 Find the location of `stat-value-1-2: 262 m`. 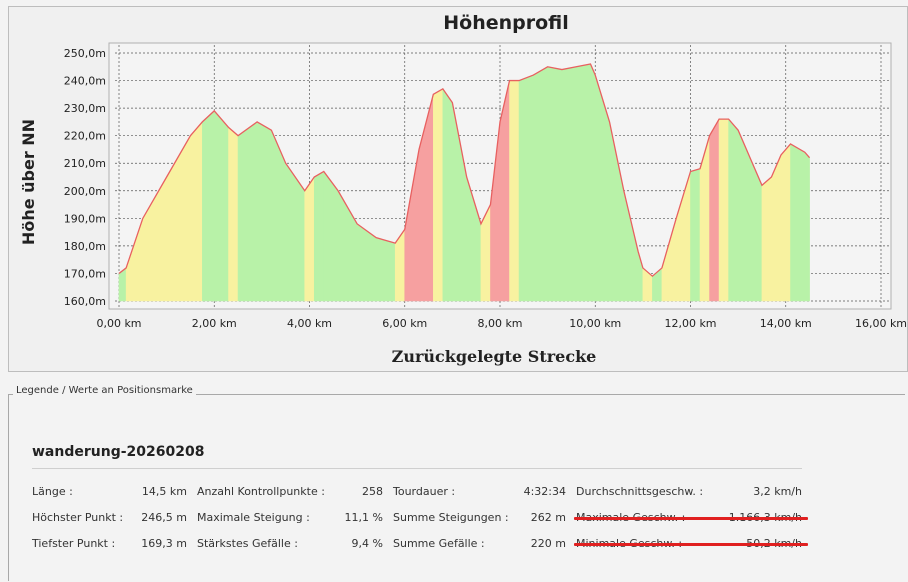

stat-value-1-2: 262 m is located at coordinates (548, 517).